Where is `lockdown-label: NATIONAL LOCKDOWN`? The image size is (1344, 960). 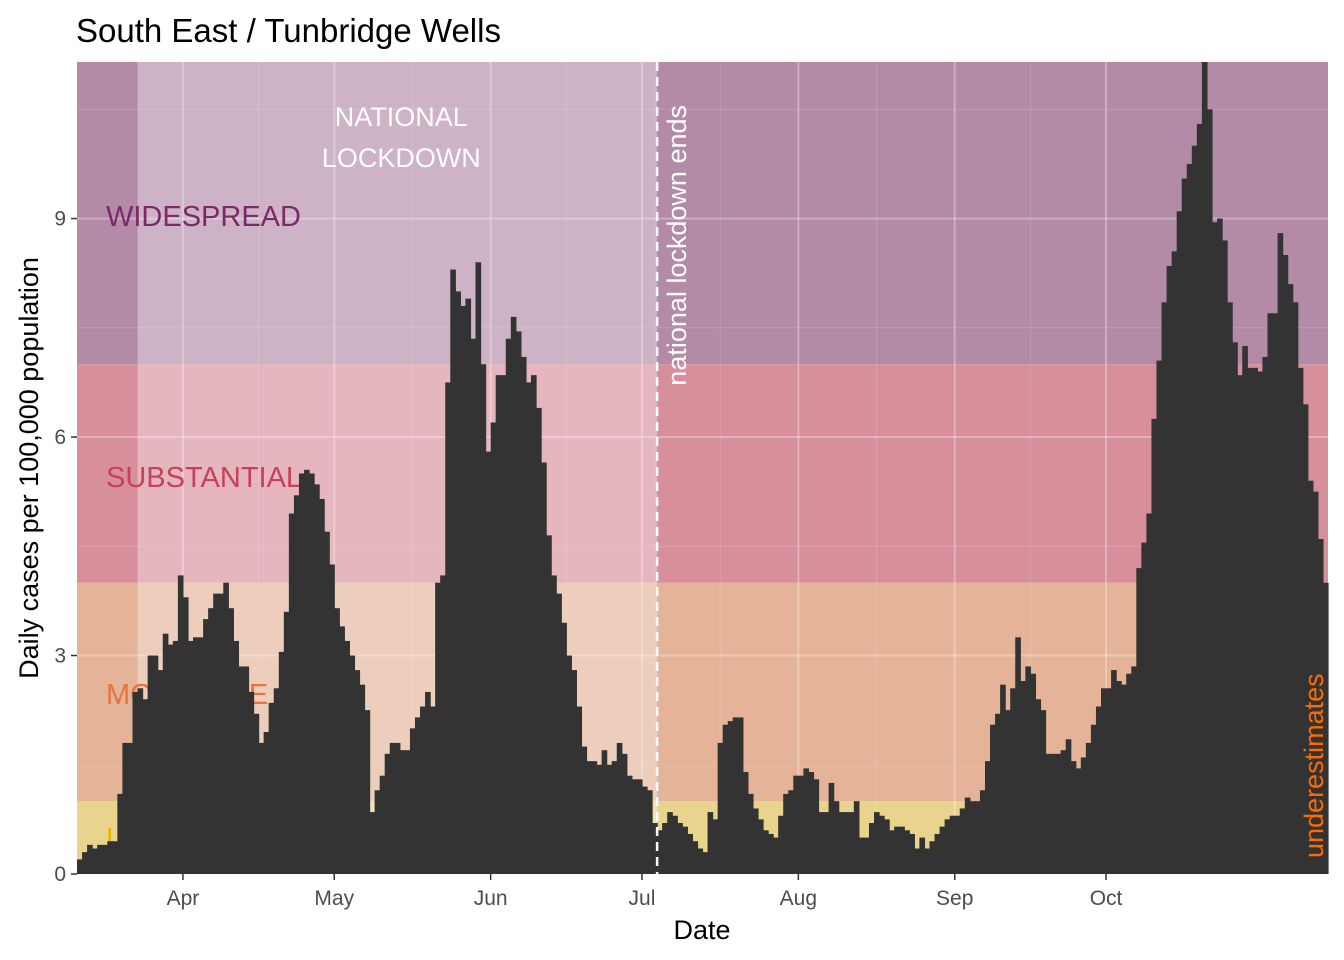
lockdown-label: NATIONAL LOCKDOWN is located at coordinates (401, 137).